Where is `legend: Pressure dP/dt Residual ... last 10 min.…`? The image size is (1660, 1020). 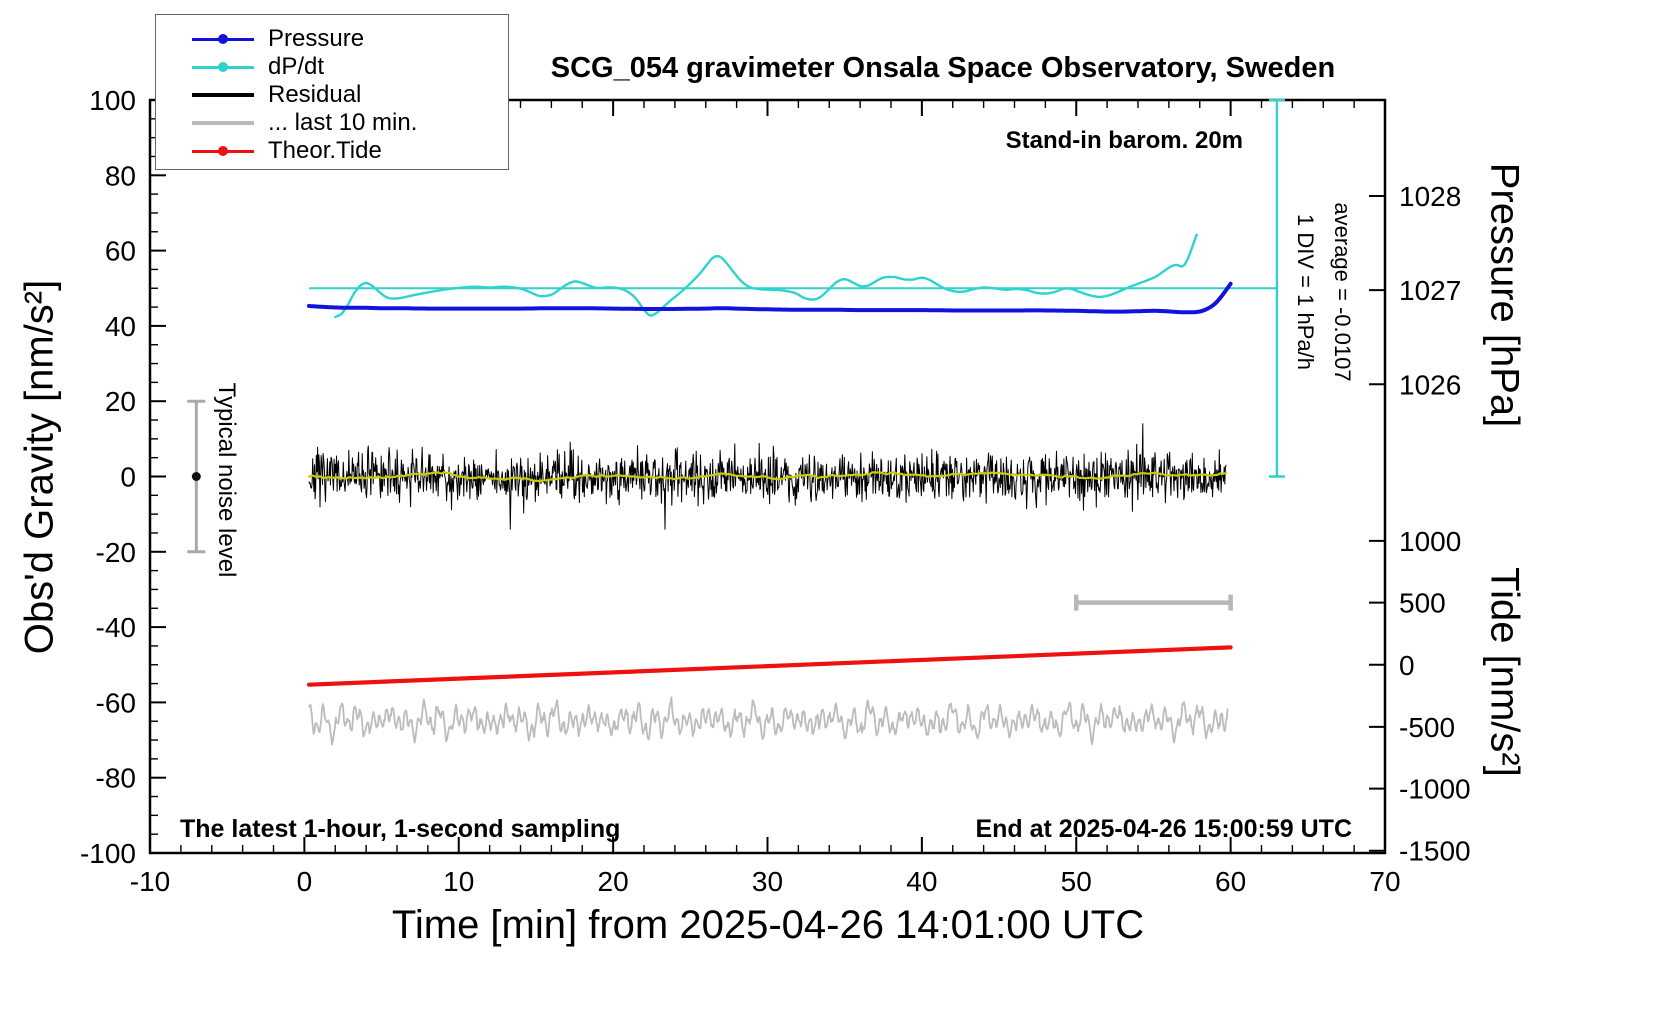 legend: Pressure dP/dt Residual ... last 10 min.… is located at coordinates (332, 92).